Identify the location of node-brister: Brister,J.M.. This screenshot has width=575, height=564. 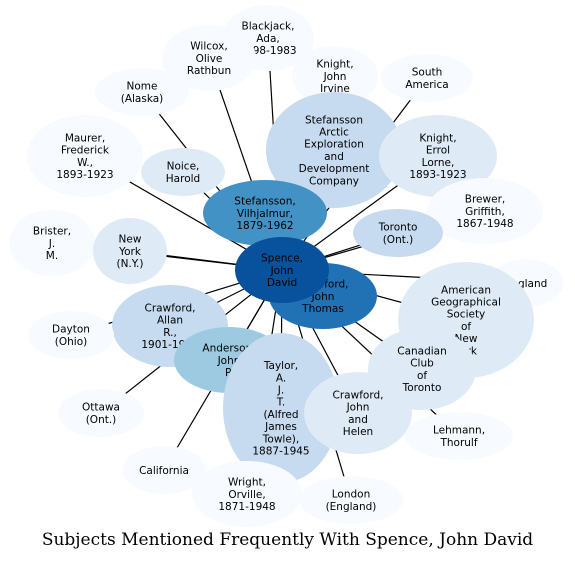
(52, 243).